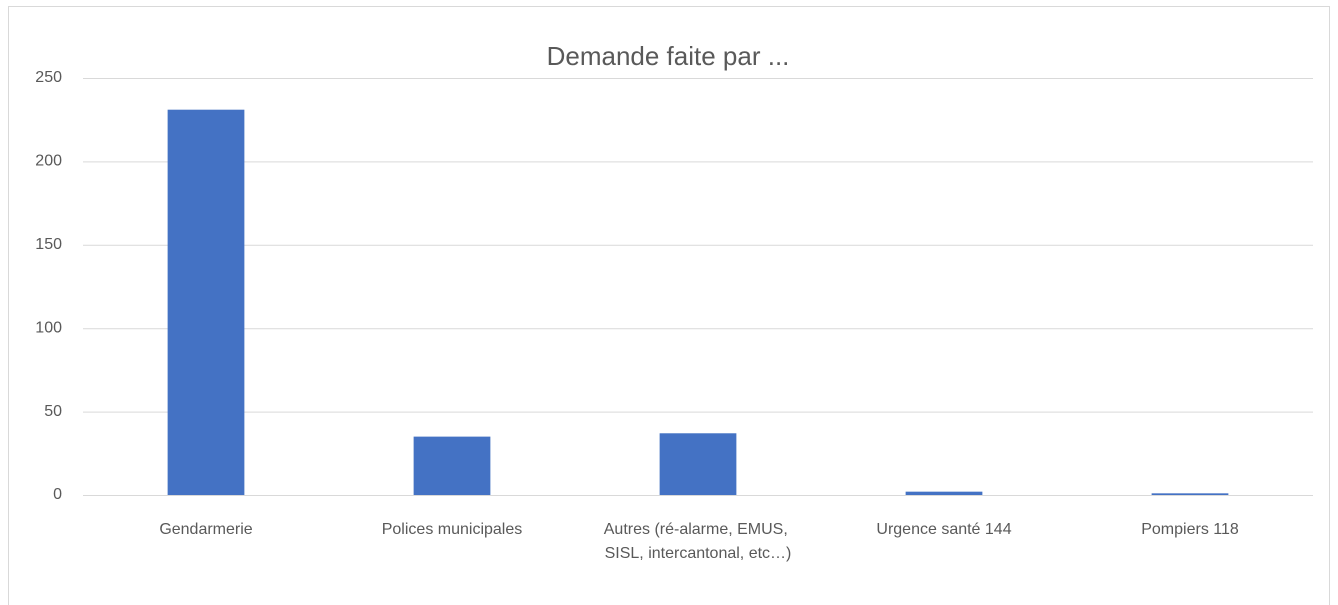 The width and height of the screenshot is (1338, 605). What do you see at coordinates (205, 529) in the screenshot?
I see `x-tick-label: Gendarmerie` at bounding box center [205, 529].